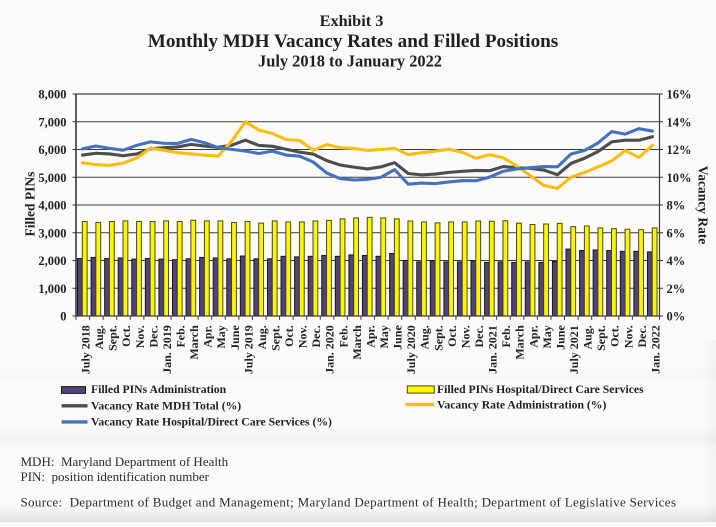 The width and height of the screenshot is (716, 527). What do you see at coordinates (574, 349) in the screenshot?
I see `svg-text: July 2021` at bounding box center [574, 349].